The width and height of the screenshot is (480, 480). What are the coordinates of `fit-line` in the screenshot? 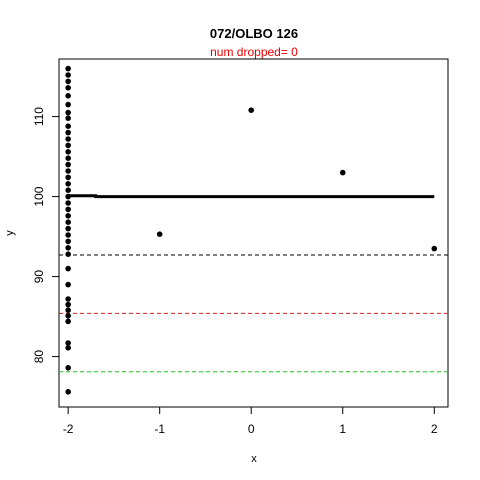 It's located at (251, 196).